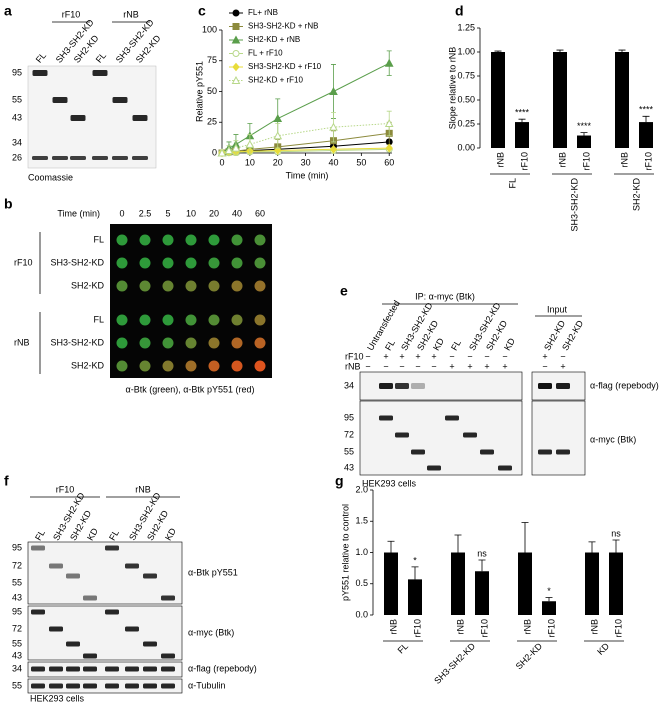 The width and height of the screenshot is (667, 703). Describe the element at coordinates (50, 177) in the screenshot. I see `caption: Coomassie` at that location.